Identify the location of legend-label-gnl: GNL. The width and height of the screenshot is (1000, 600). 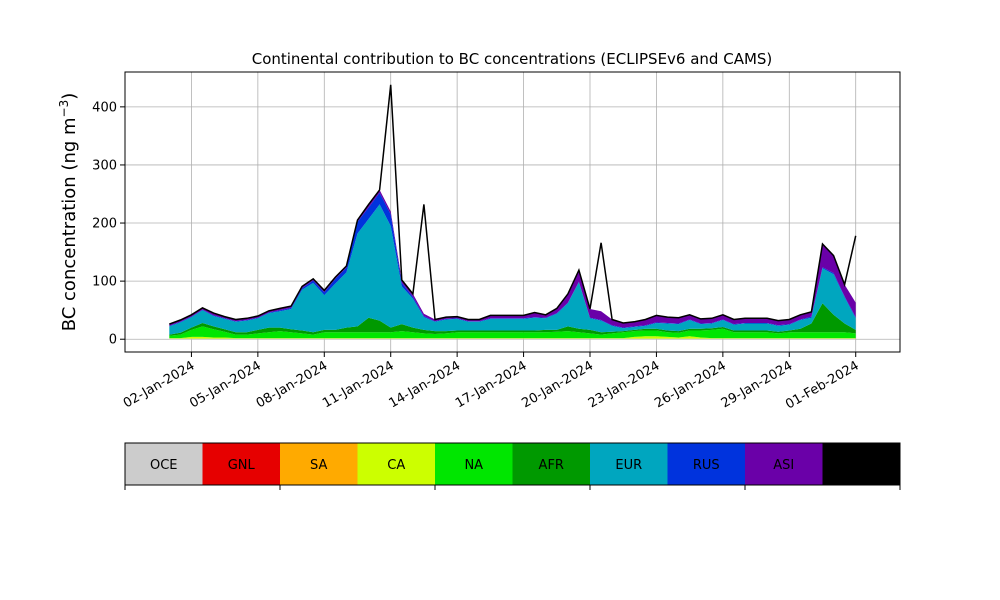
(242, 465).